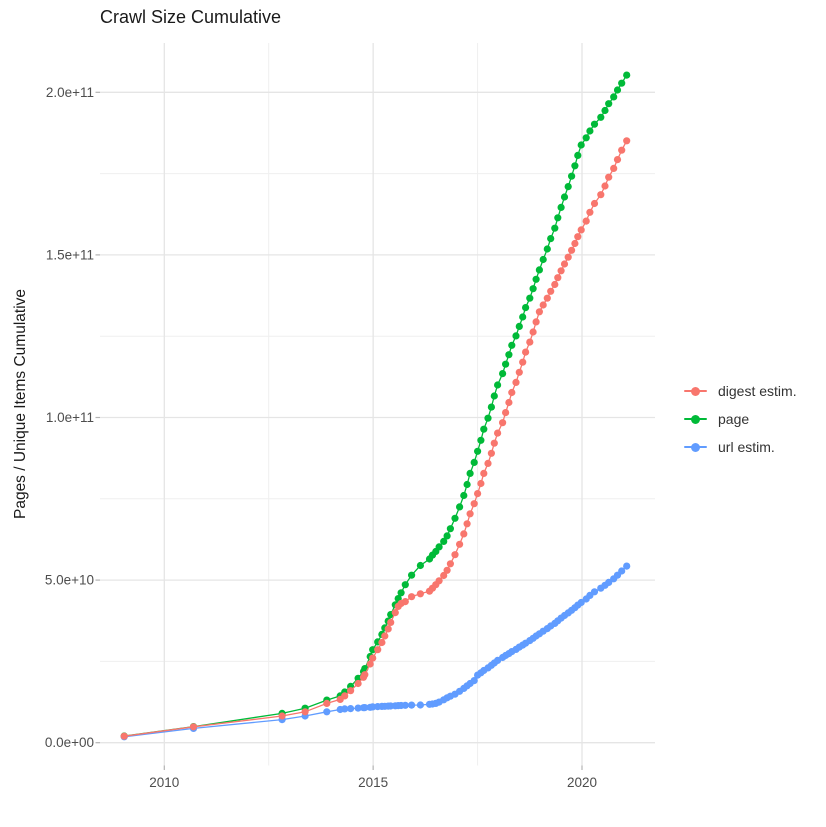 This screenshot has height=827, width=826. I want to click on y-tick-label: 1.0e+11, so click(70, 417).